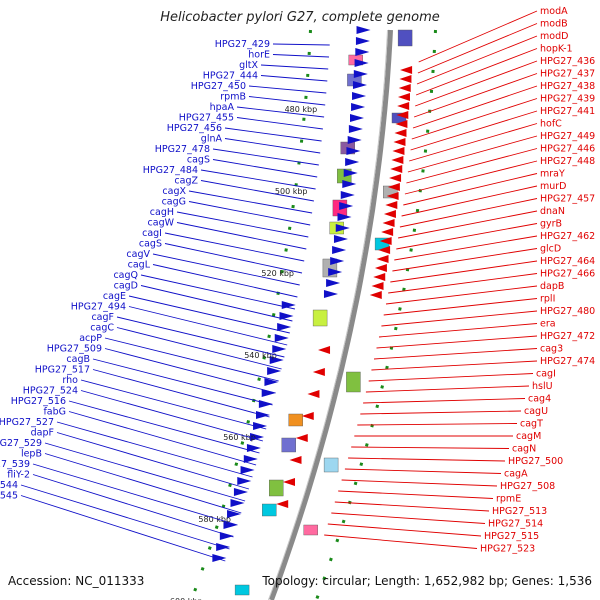 This screenshot has width=600, height=600. Describe the element at coordinates (152, 233) in the screenshot. I see `left-gene-label: cagI` at that location.